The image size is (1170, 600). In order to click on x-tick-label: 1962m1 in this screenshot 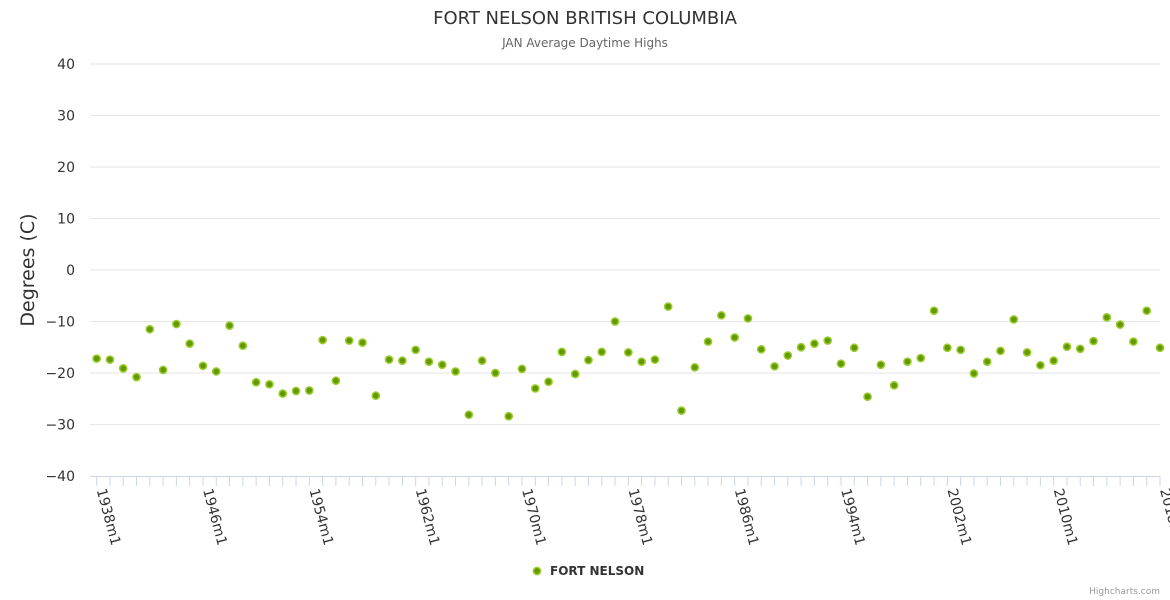, I will do `click(427, 517)`.